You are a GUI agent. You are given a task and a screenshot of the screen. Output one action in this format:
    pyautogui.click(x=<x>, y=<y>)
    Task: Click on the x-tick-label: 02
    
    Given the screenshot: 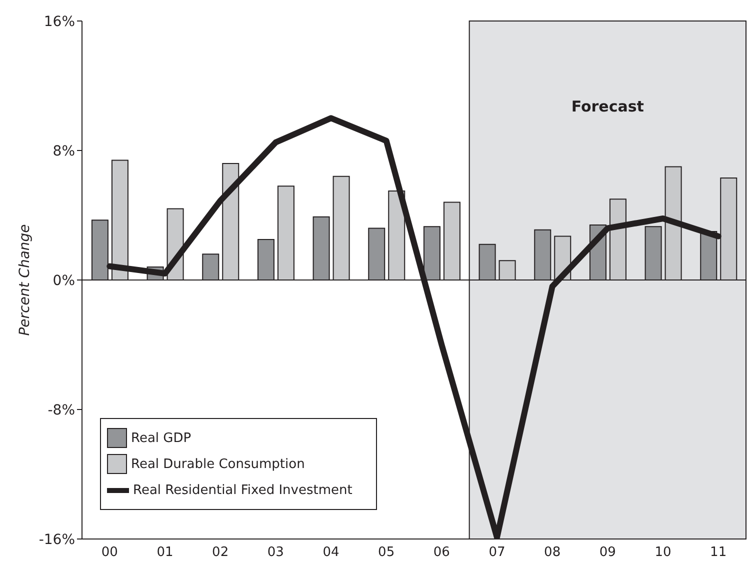 What is the action you would take?
    pyautogui.click(x=220, y=552)
    